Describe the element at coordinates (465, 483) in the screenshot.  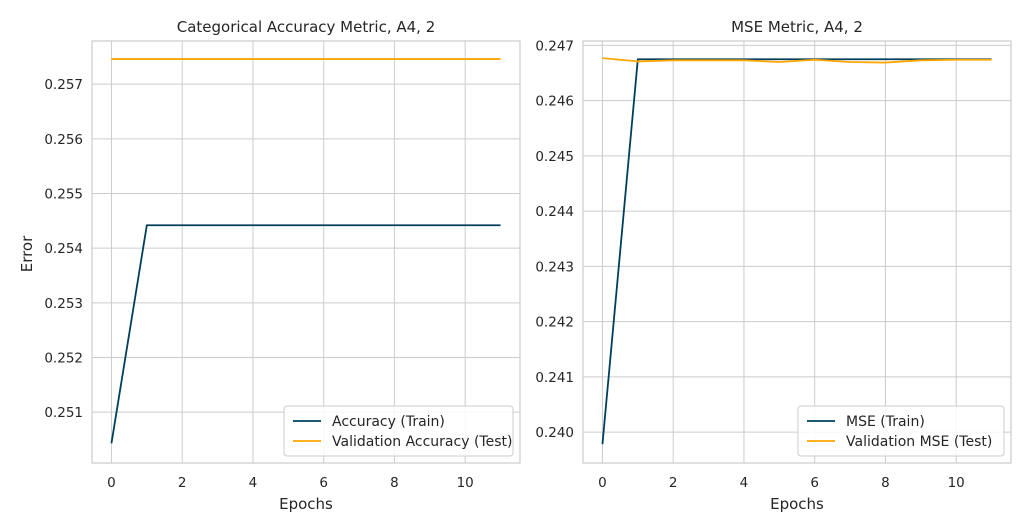
I see `accuracy-x-tick-label: 10` at that location.